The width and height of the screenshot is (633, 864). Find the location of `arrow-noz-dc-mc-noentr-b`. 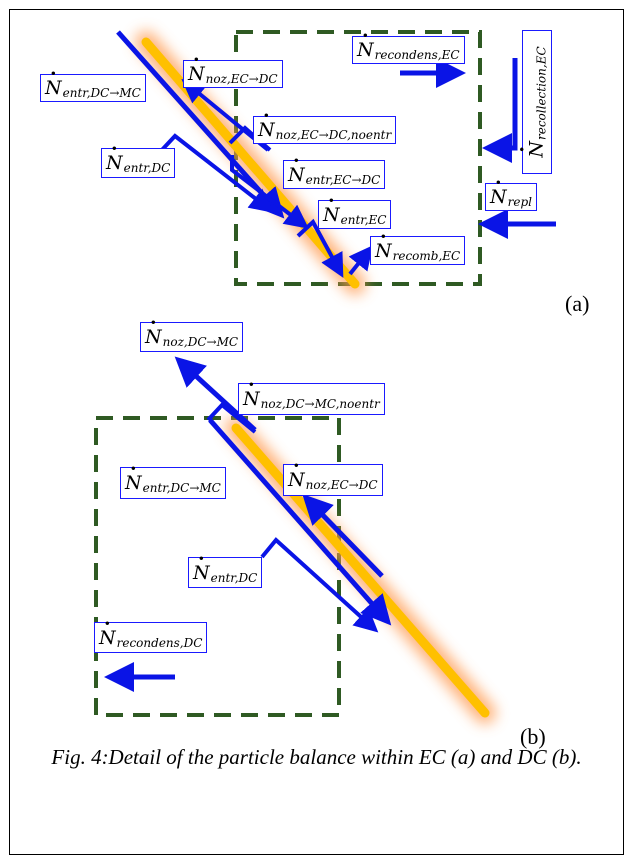

arrow-noz-dc-mc-noentr-b is located at coordinates (231, 418).